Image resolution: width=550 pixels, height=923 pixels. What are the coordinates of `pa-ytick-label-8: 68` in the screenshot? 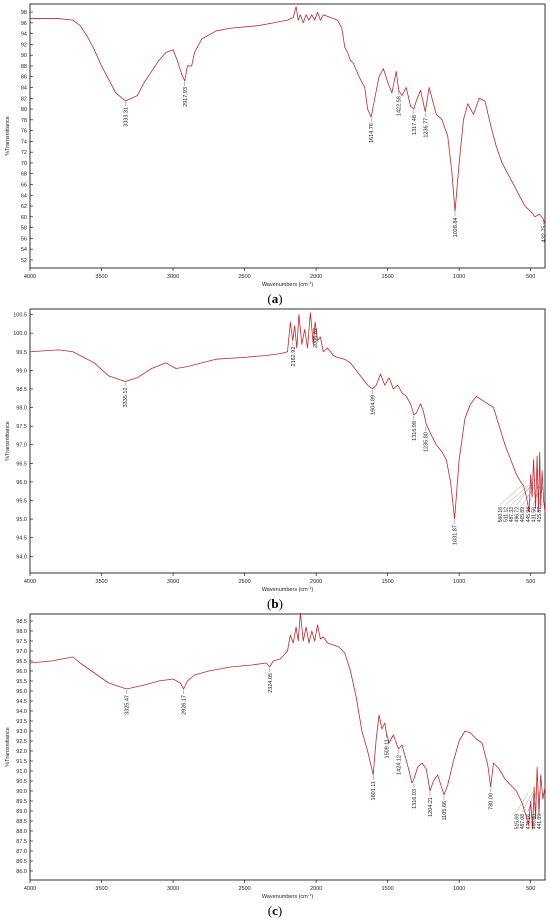 It's located at (24, 175).